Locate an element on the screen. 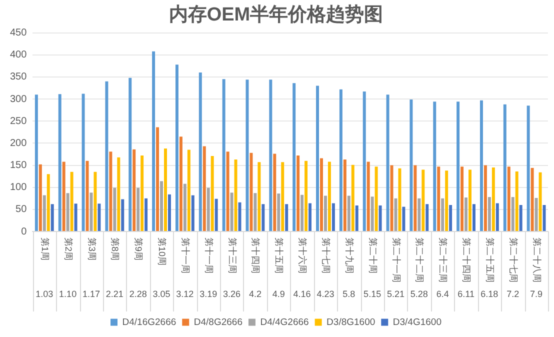 This screenshot has height=337, width=554. x-tick-label: 第二十三周 6.4 is located at coordinates (442, 268).